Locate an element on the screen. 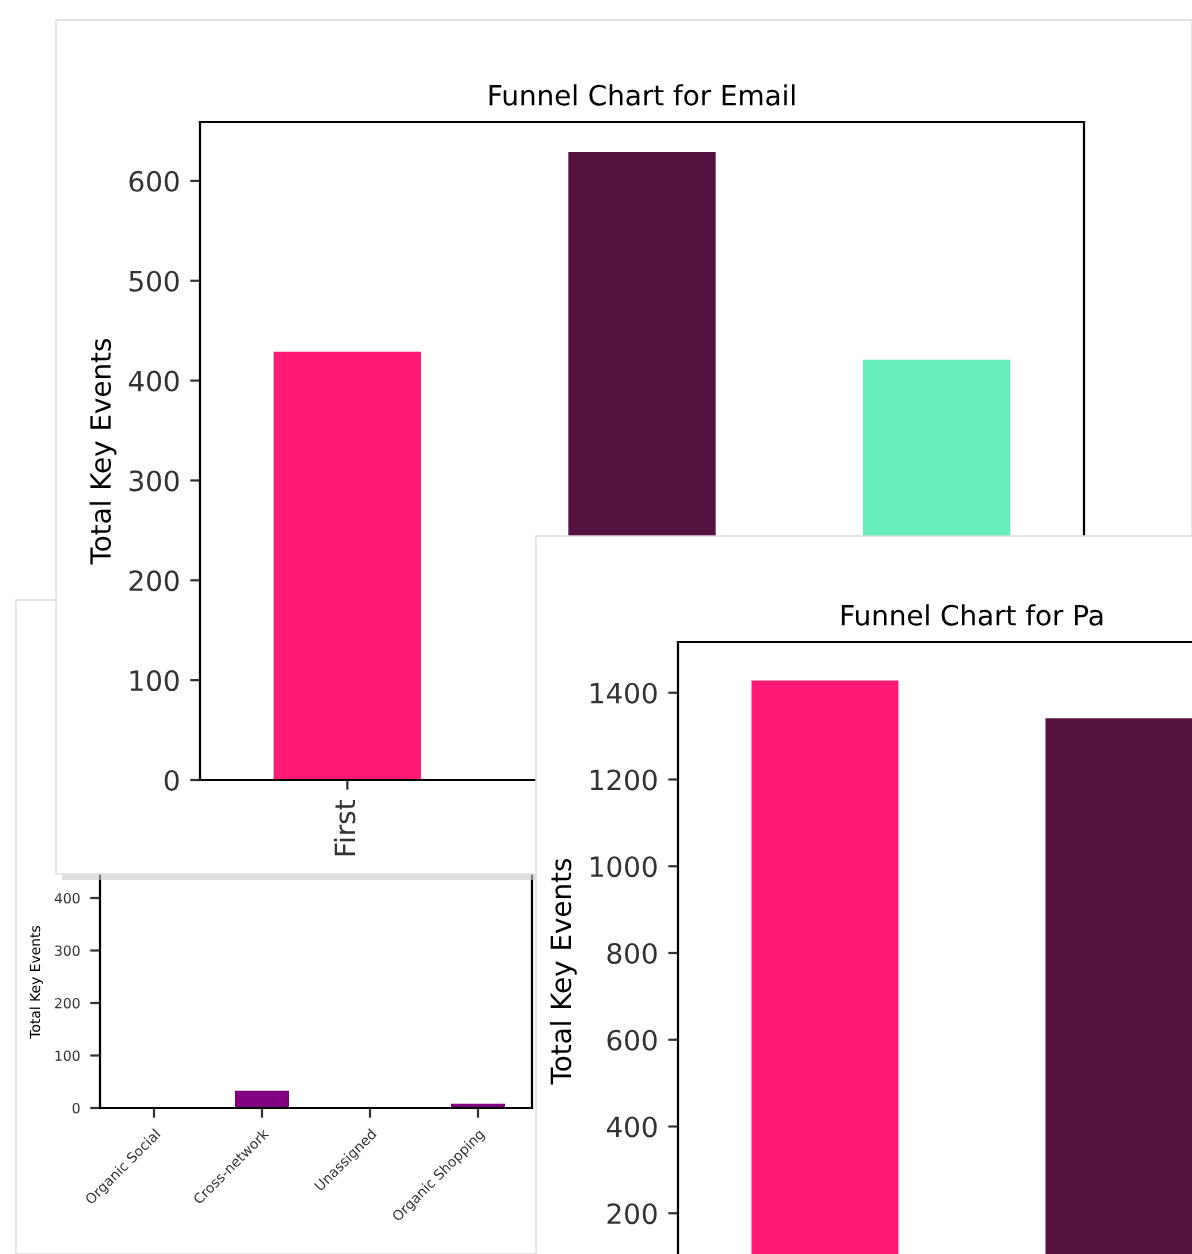 The width and height of the screenshot is (1192, 1254). y-tick-label: 1200 is located at coordinates (623, 780).